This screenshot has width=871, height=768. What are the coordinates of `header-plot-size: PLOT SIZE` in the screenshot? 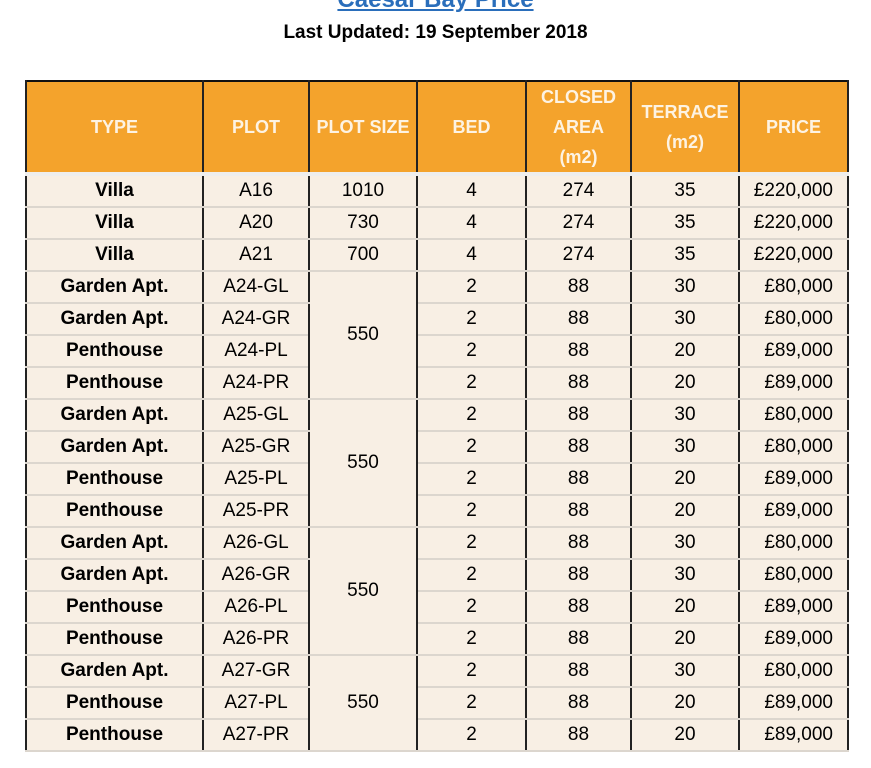 It's located at (363, 128).